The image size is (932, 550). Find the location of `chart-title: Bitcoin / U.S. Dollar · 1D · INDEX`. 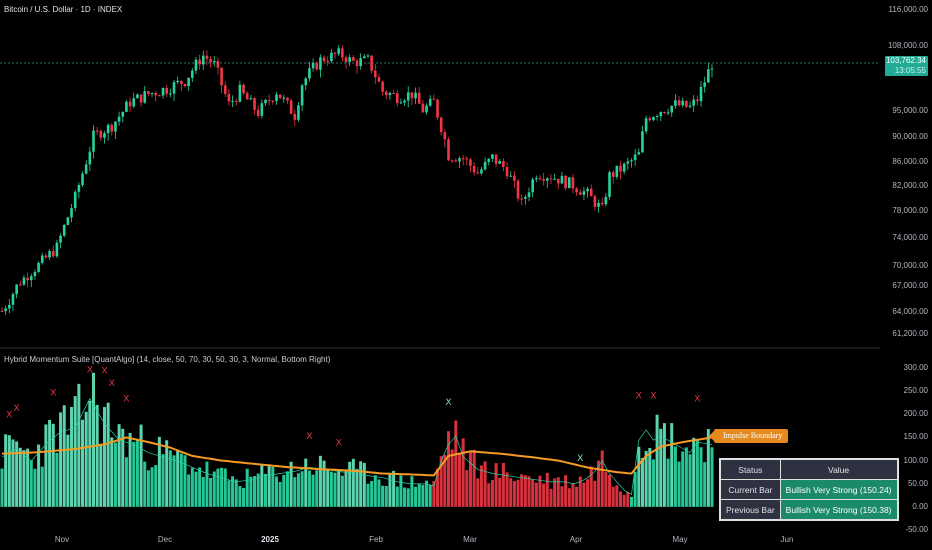

chart-title: Bitcoin / U.S. Dollar · 1D · INDEX is located at coordinates (63, 9).